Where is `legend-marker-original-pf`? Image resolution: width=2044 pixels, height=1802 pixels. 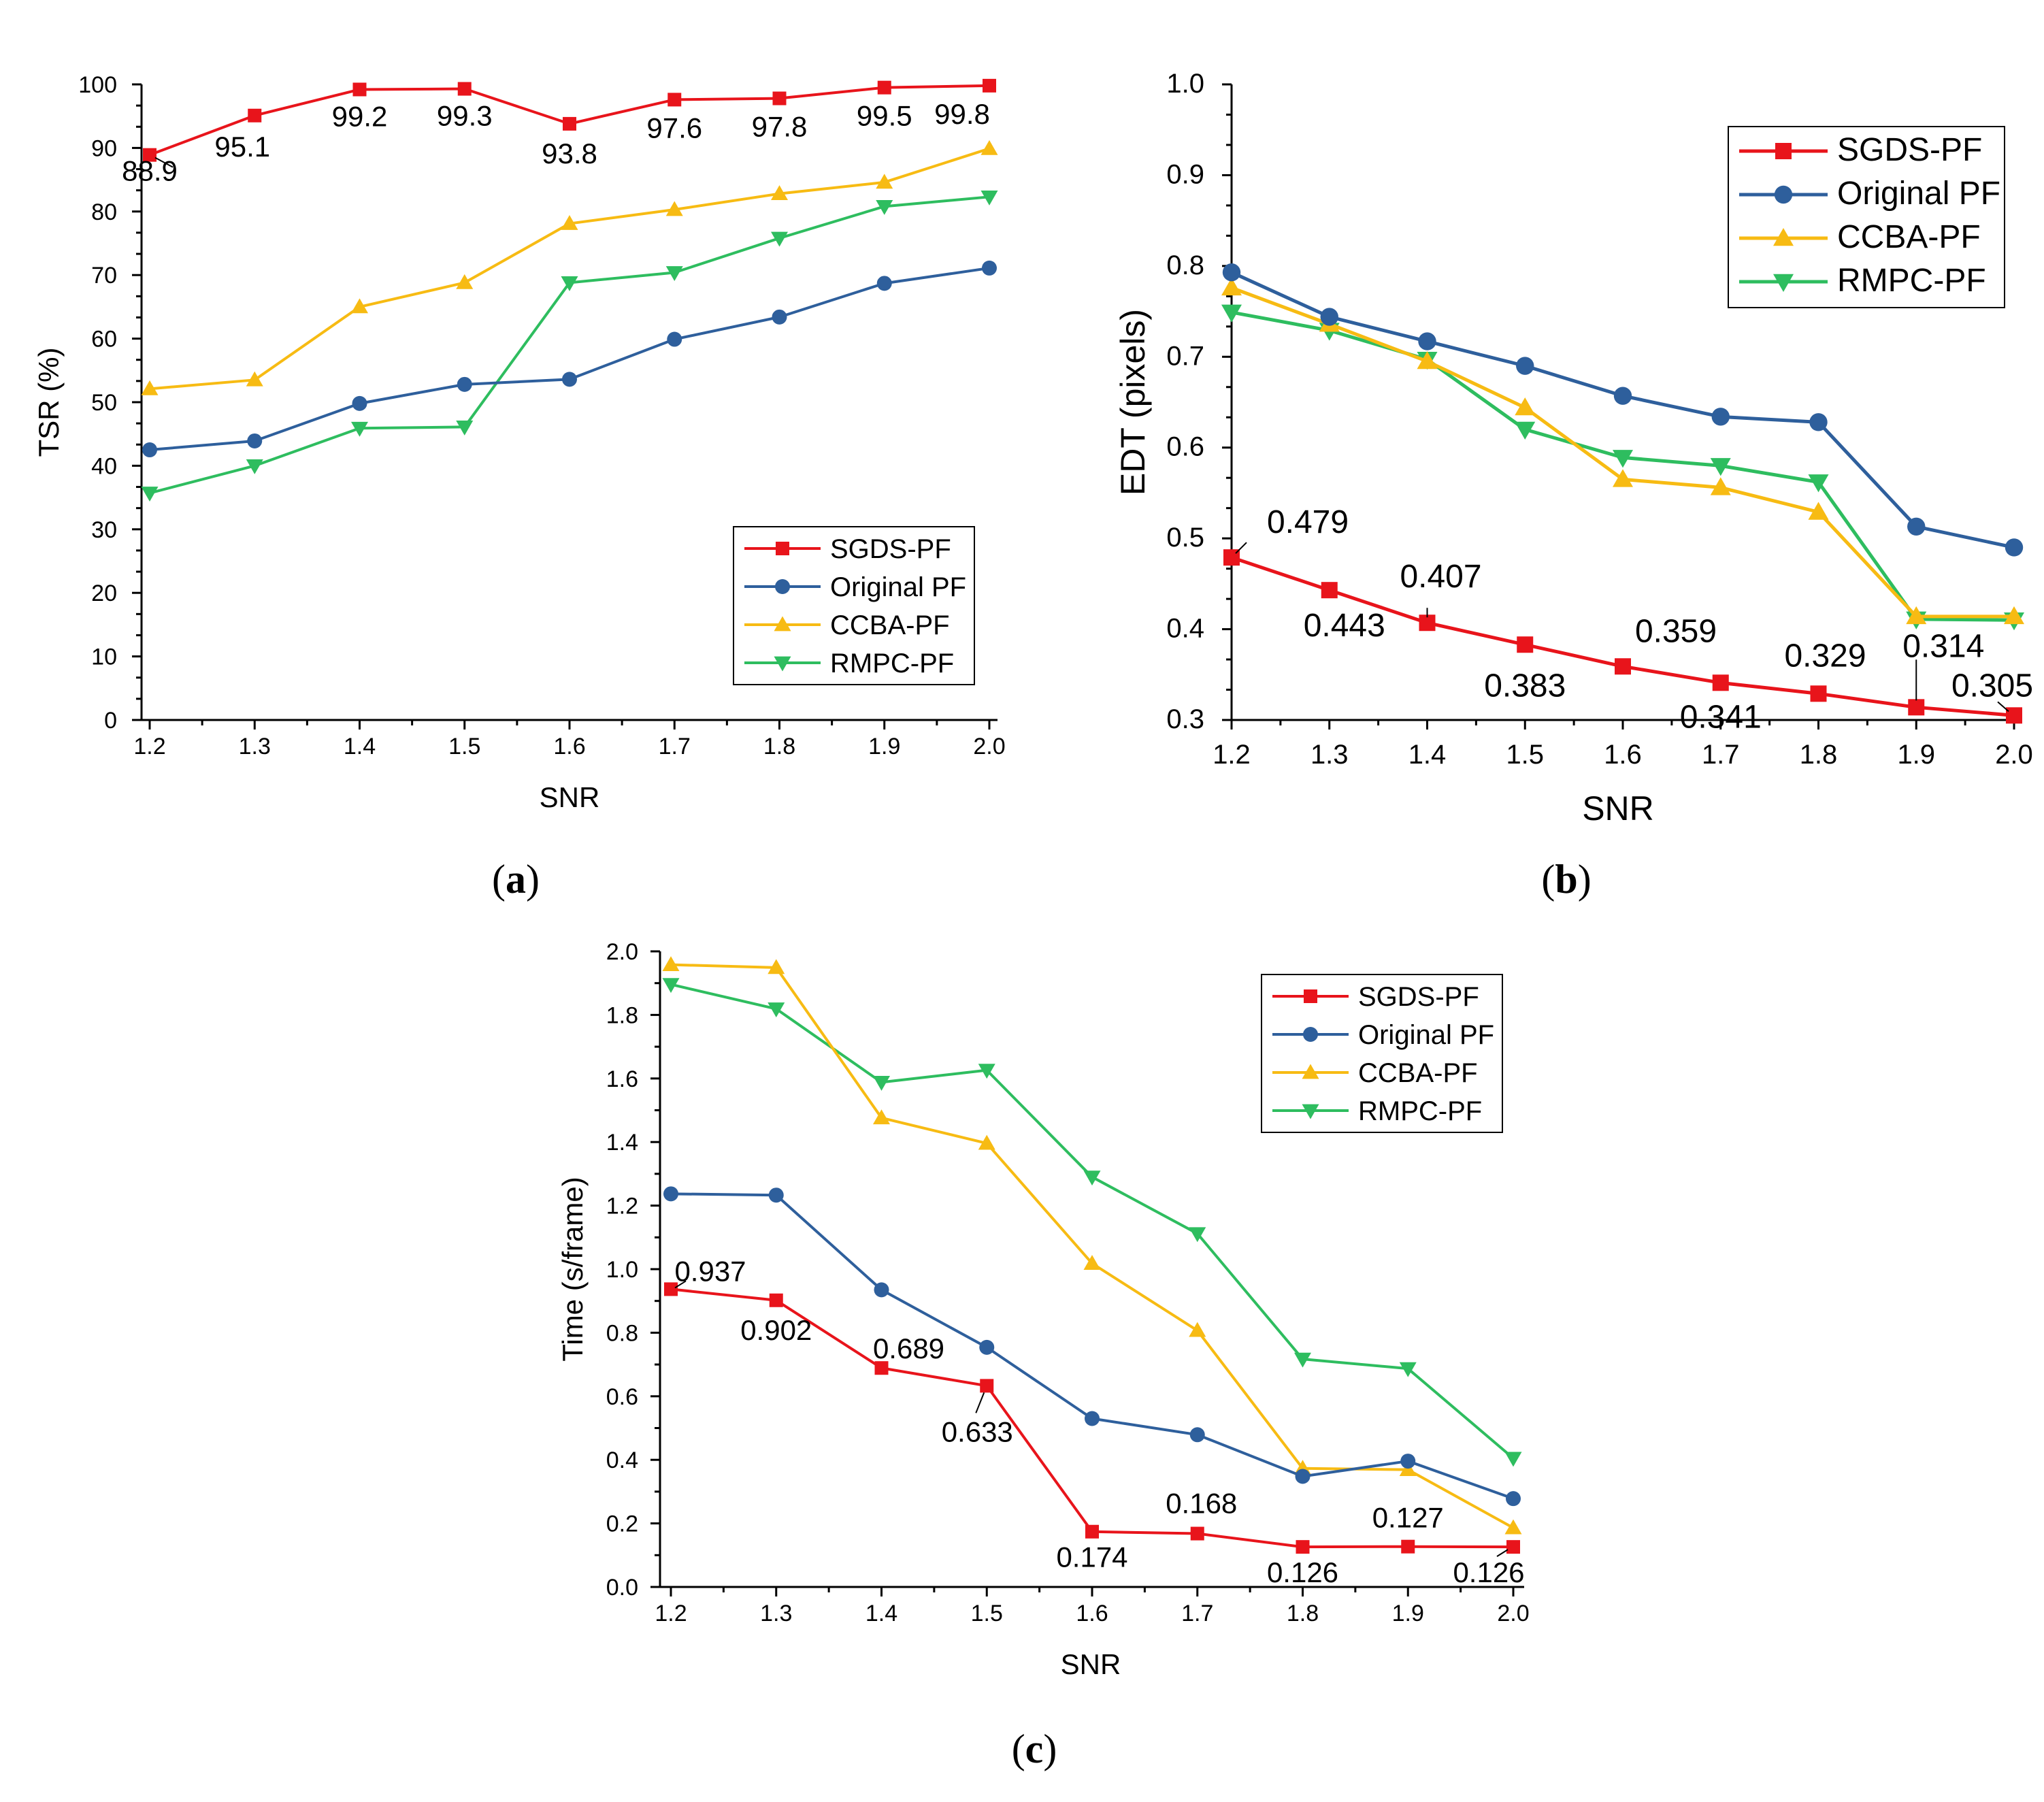
legend-marker-original-pf is located at coordinates (1783, 195).